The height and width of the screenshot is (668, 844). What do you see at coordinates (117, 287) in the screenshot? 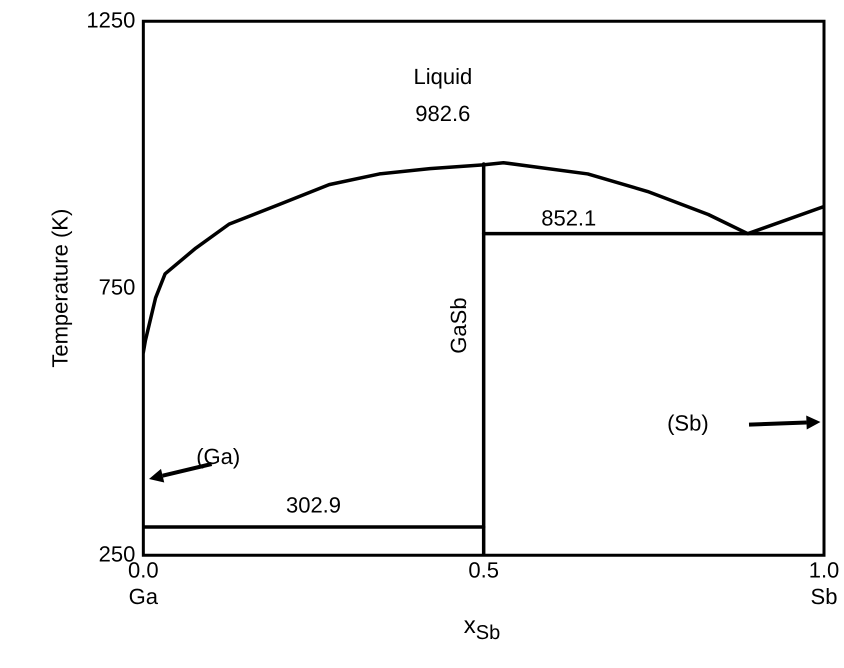
I see `y-tick-label: 750` at bounding box center [117, 287].